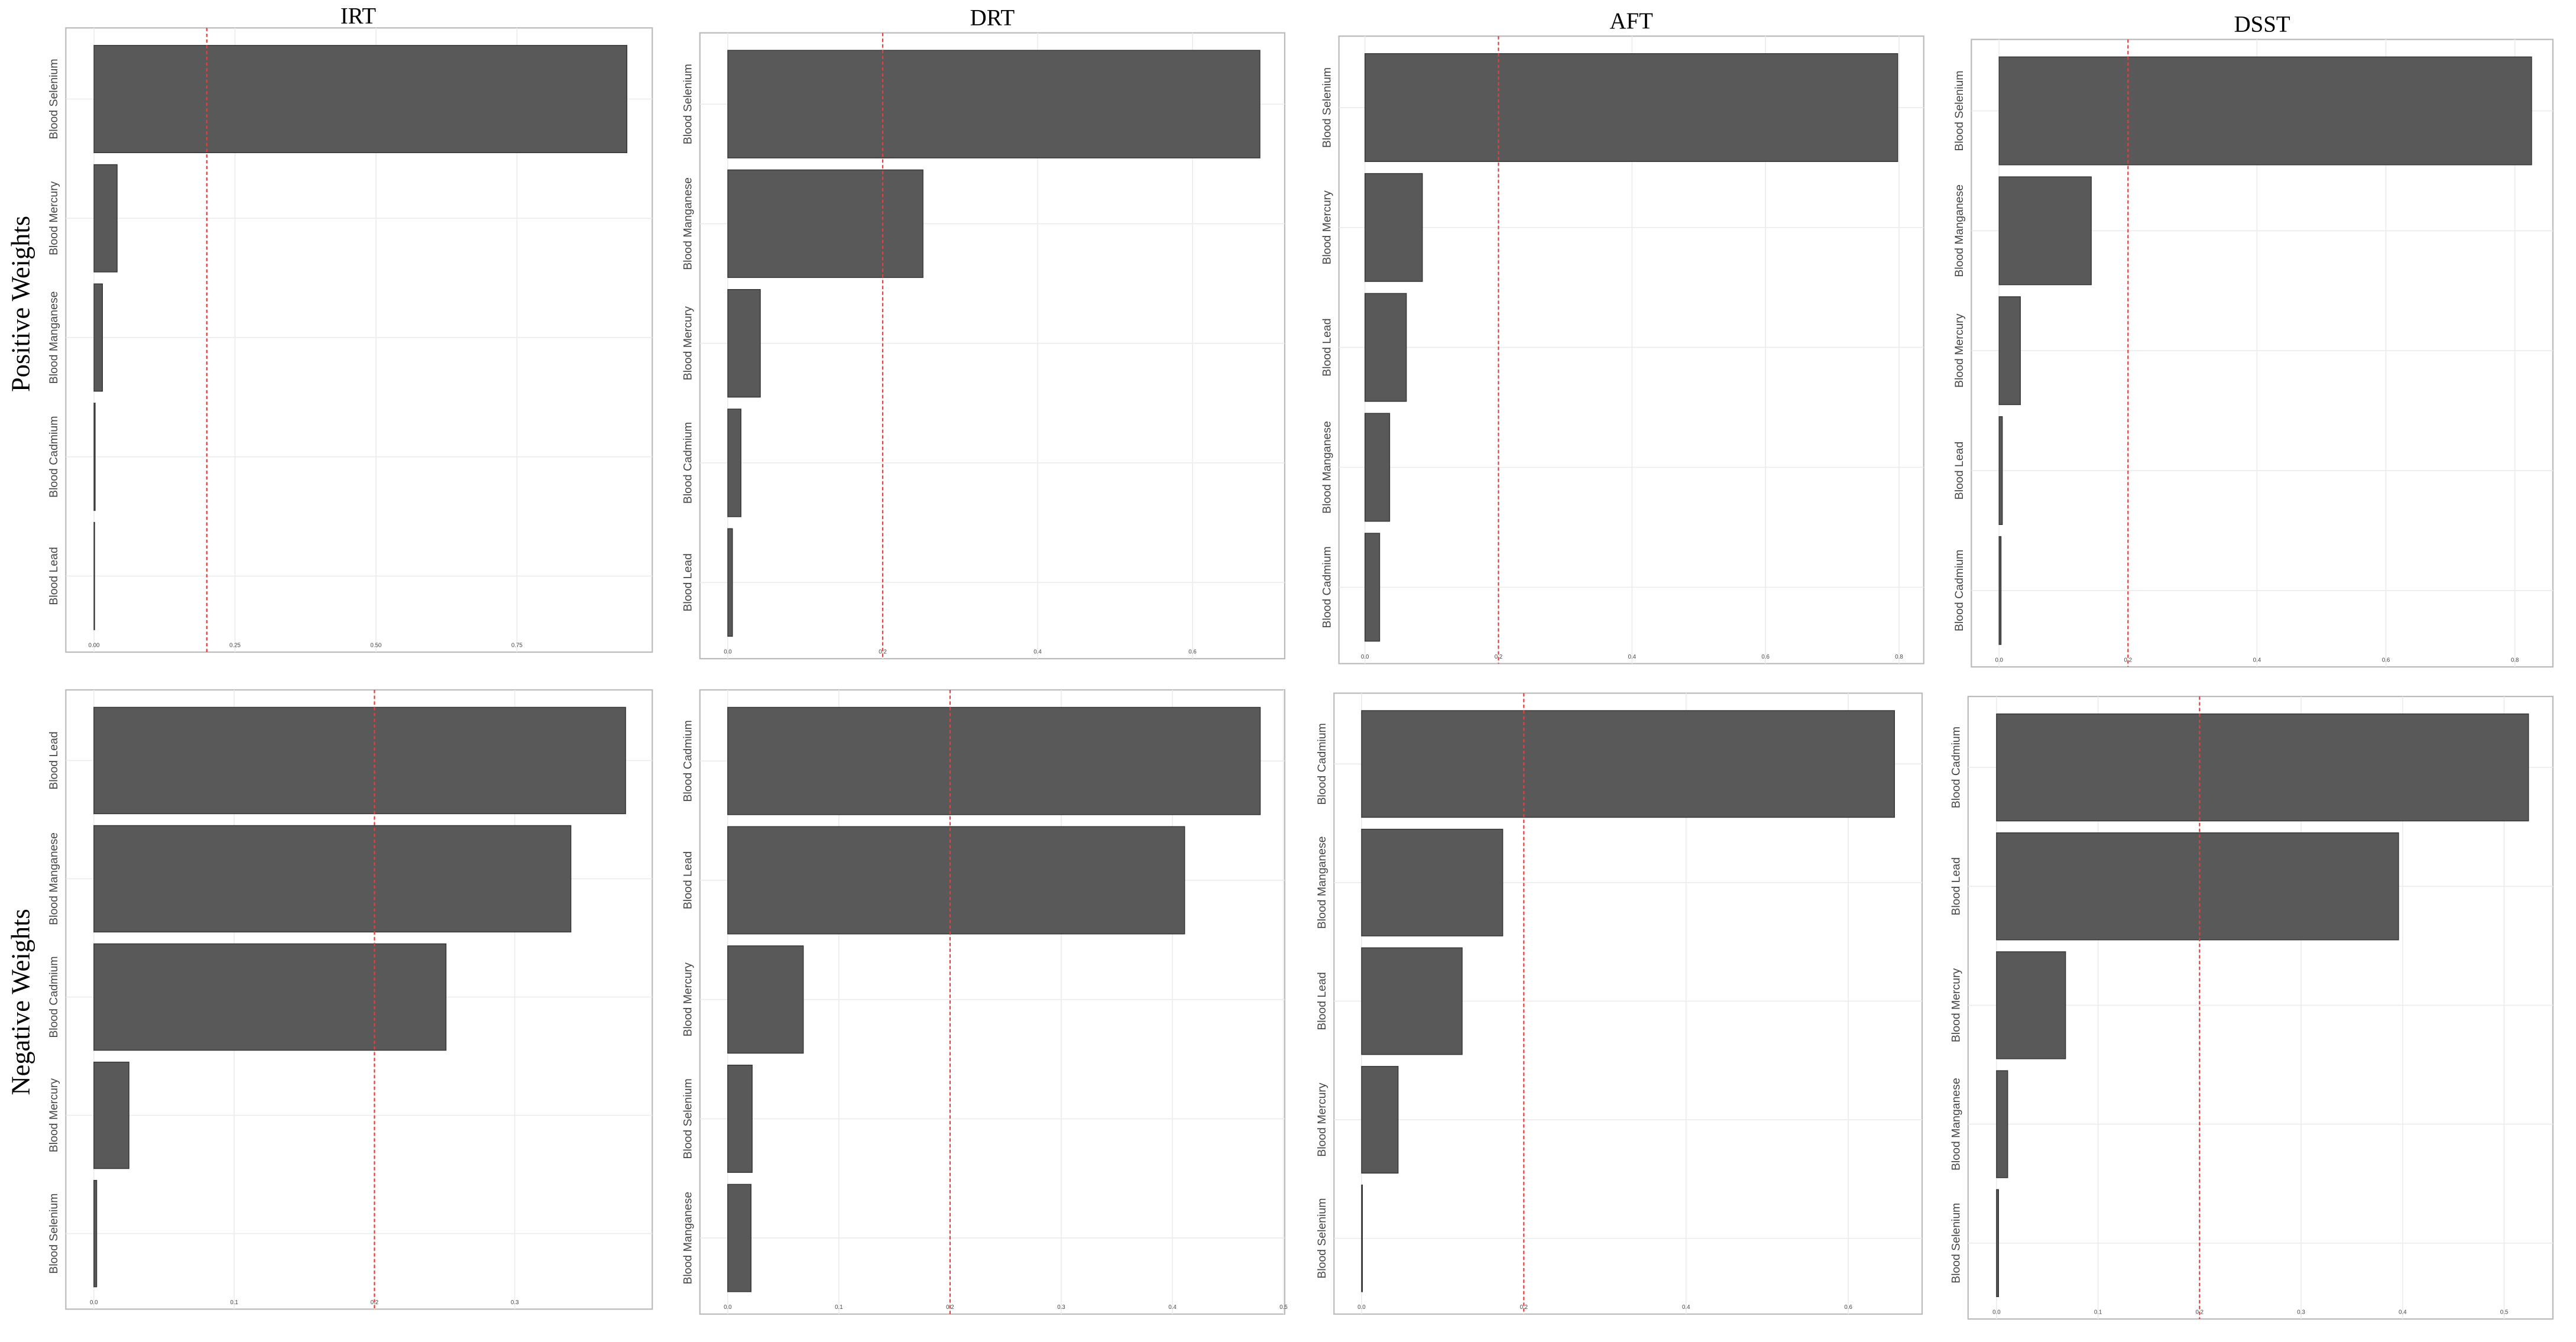 This screenshot has height=1342, width=2576. Describe the element at coordinates (2262, 24) in the screenshot. I see `column-title: DSST` at that location.